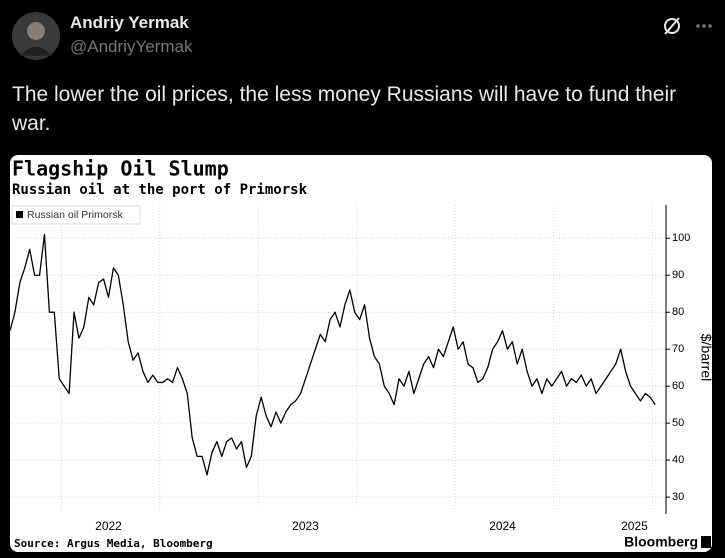 The height and width of the screenshot is (558, 725). I want to click on x-tick-label: 2025, so click(634, 526).